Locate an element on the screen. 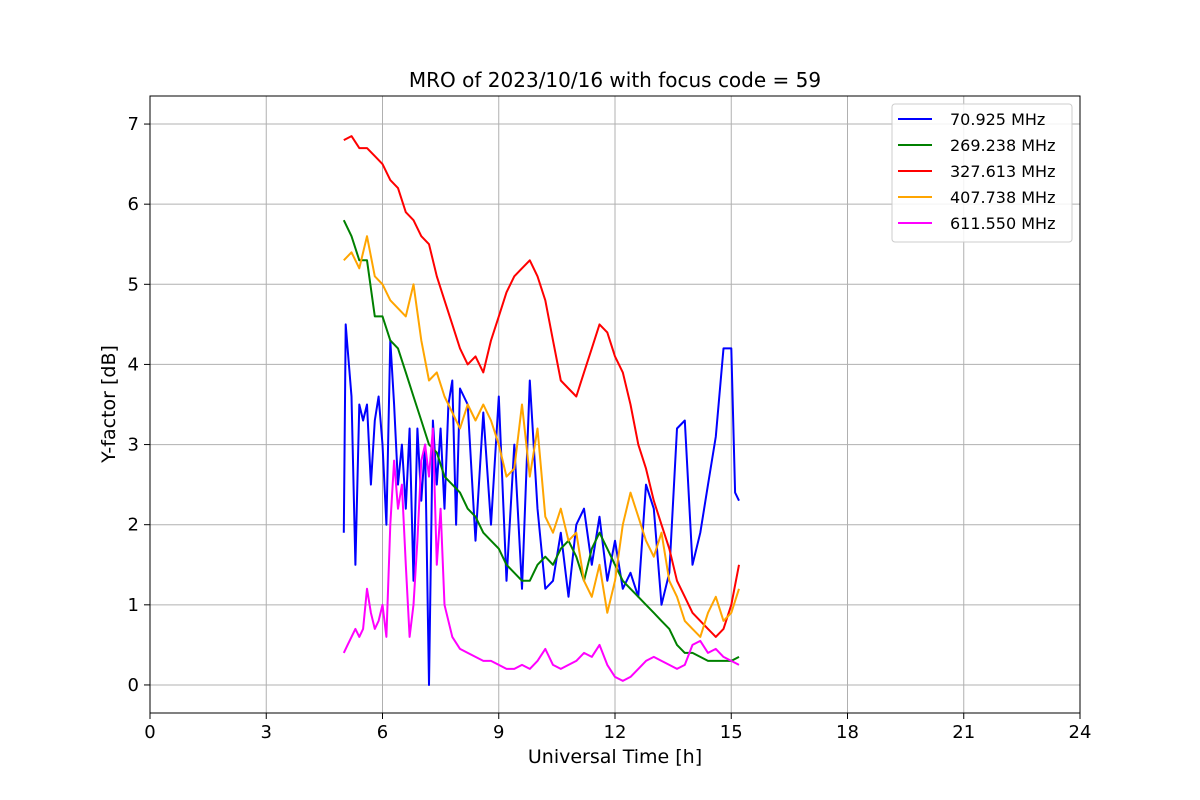 This screenshot has width=1200, height=800. legend-label-611-550-mhz: 611.550 MHz is located at coordinates (1002, 223).